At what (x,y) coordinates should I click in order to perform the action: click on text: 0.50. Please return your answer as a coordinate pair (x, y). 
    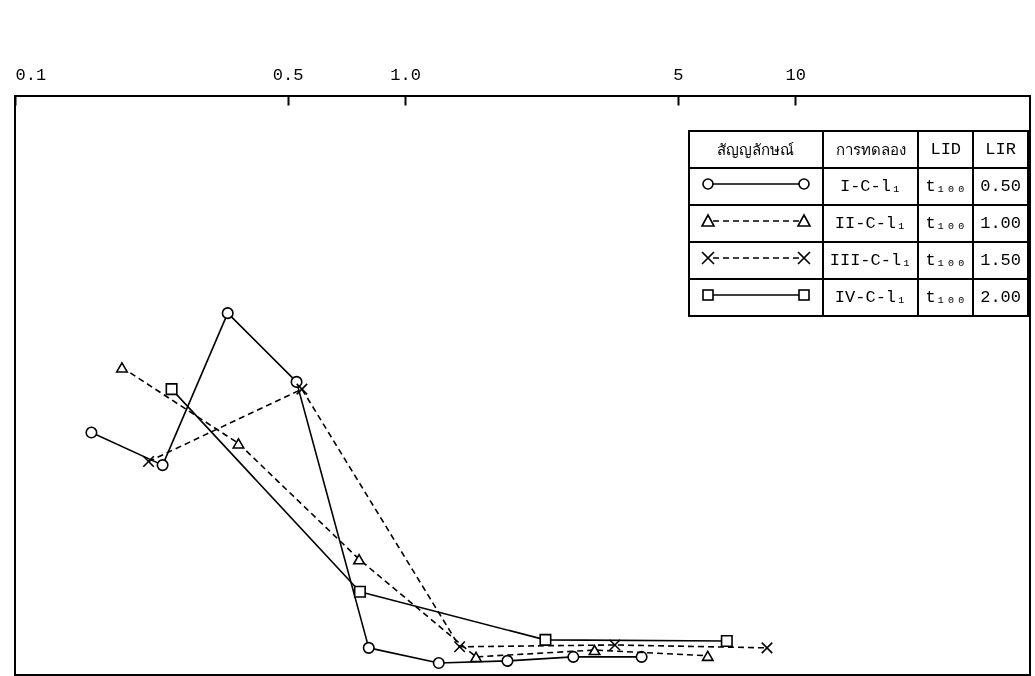
    Looking at the image, I should click on (1000, 186).